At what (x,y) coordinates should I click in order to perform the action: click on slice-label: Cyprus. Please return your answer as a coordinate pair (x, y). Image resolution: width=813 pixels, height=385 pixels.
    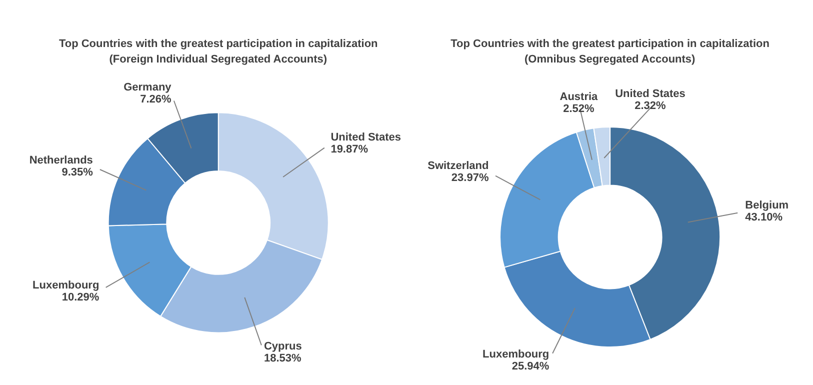
    Looking at the image, I should click on (283, 346).